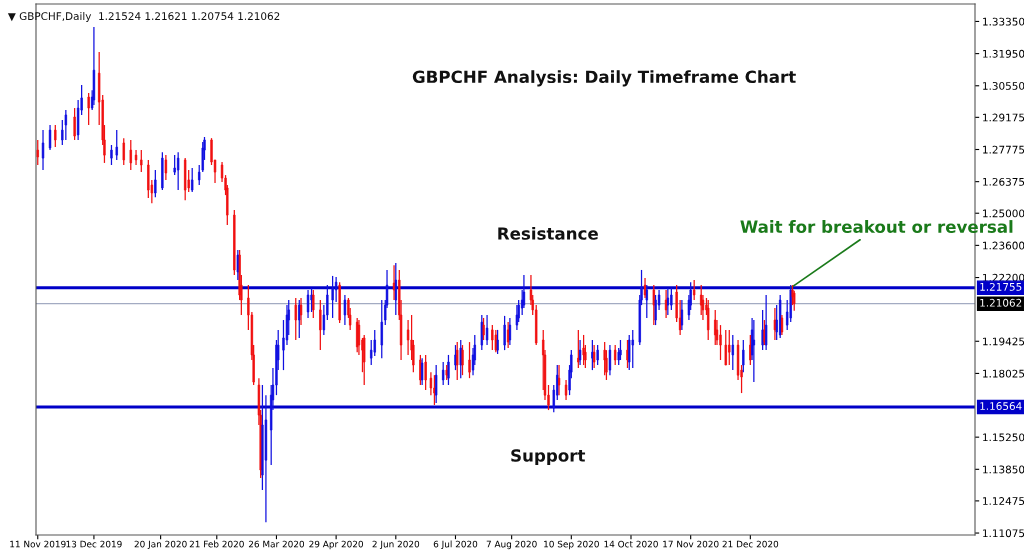 This screenshot has width=1024, height=551. What do you see at coordinates (396, 545) in the screenshot?
I see `x-tick-label: 2 Jun 2020` at bounding box center [396, 545].